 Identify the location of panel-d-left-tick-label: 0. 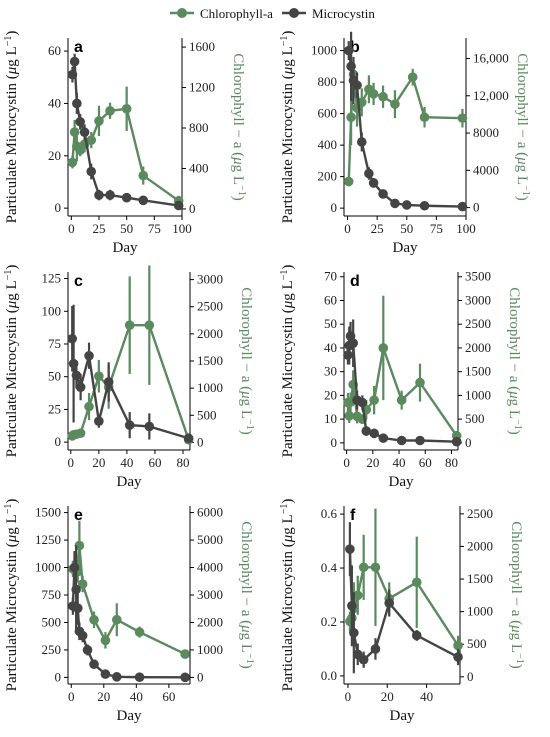
(334, 442).